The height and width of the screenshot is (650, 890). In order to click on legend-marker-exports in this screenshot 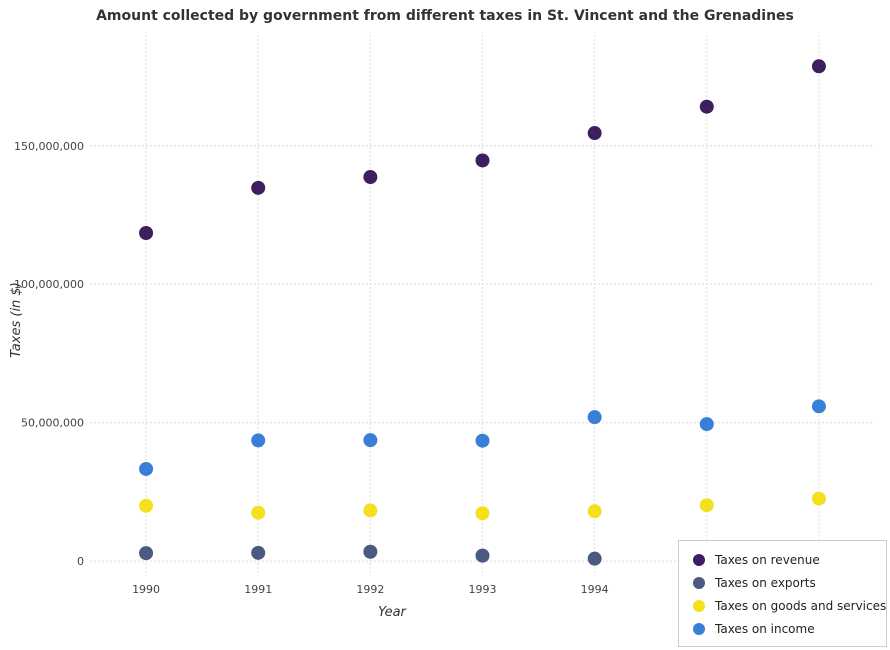, I will do `click(699, 583)`.